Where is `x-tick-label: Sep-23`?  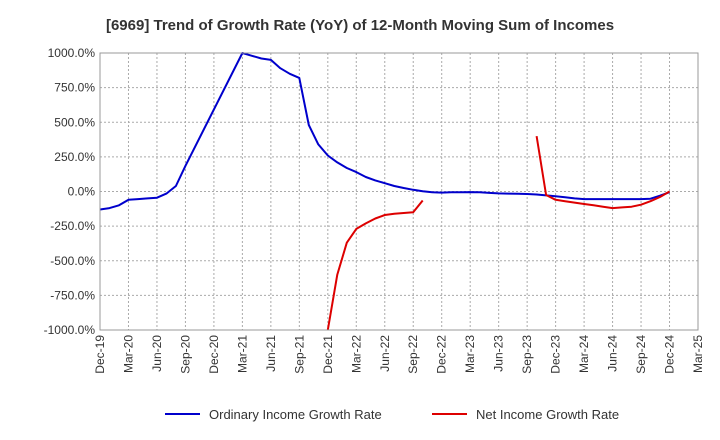 x-tick-label: Sep-23 is located at coordinates (527, 354).